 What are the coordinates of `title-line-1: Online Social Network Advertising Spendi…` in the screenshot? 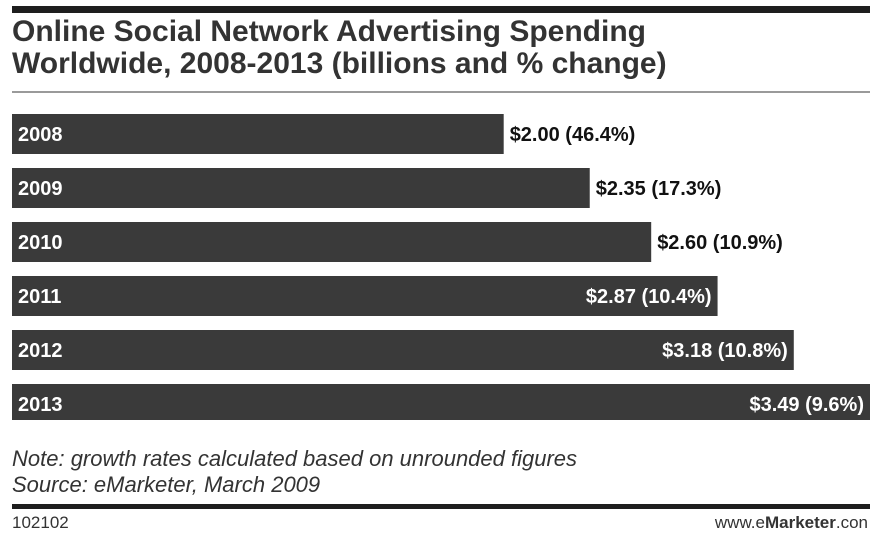 It's located at (329, 31).